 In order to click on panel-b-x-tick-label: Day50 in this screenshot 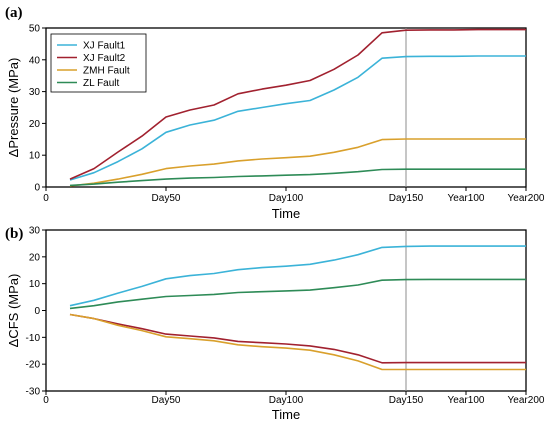, I will do `click(166, 400)`.